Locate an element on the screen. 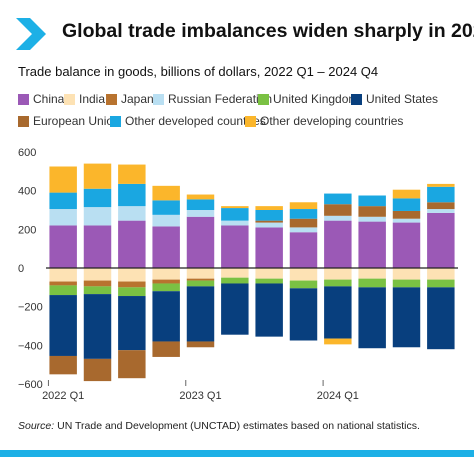  y-tick-label: 400 is located at coordinates (27, 192).